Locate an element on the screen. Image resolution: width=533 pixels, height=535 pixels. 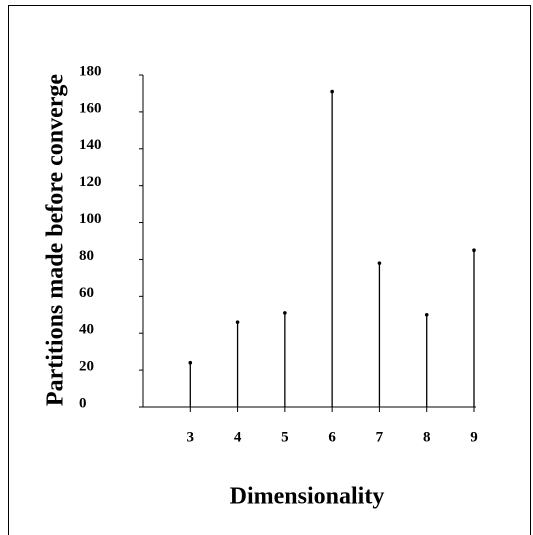
y-tick-label: 100 is located at coordinates (90, 219).